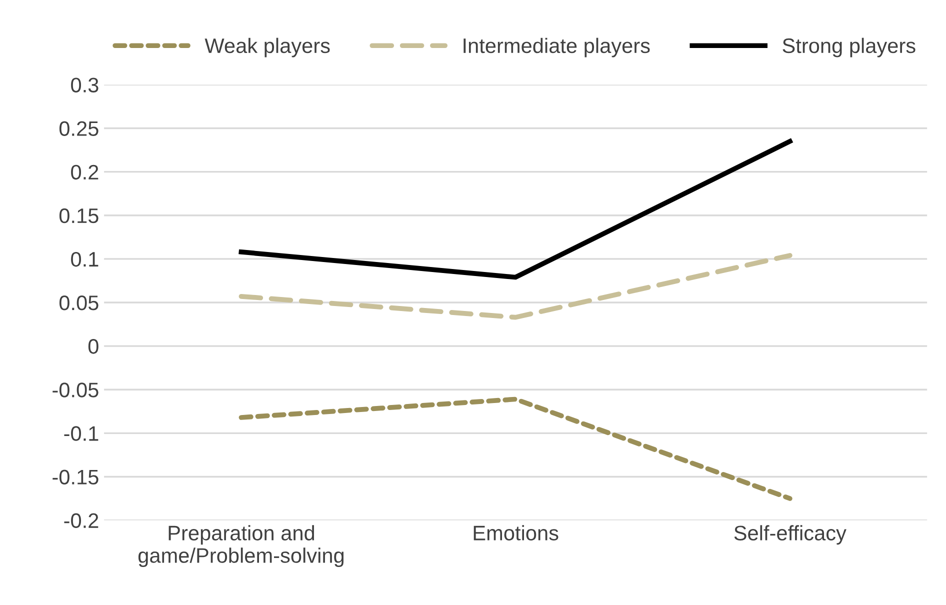 Image resolution: width=946 pixels, height=605 pixels. I want to click on y-tick-label: 0.25, so click(78, 128).